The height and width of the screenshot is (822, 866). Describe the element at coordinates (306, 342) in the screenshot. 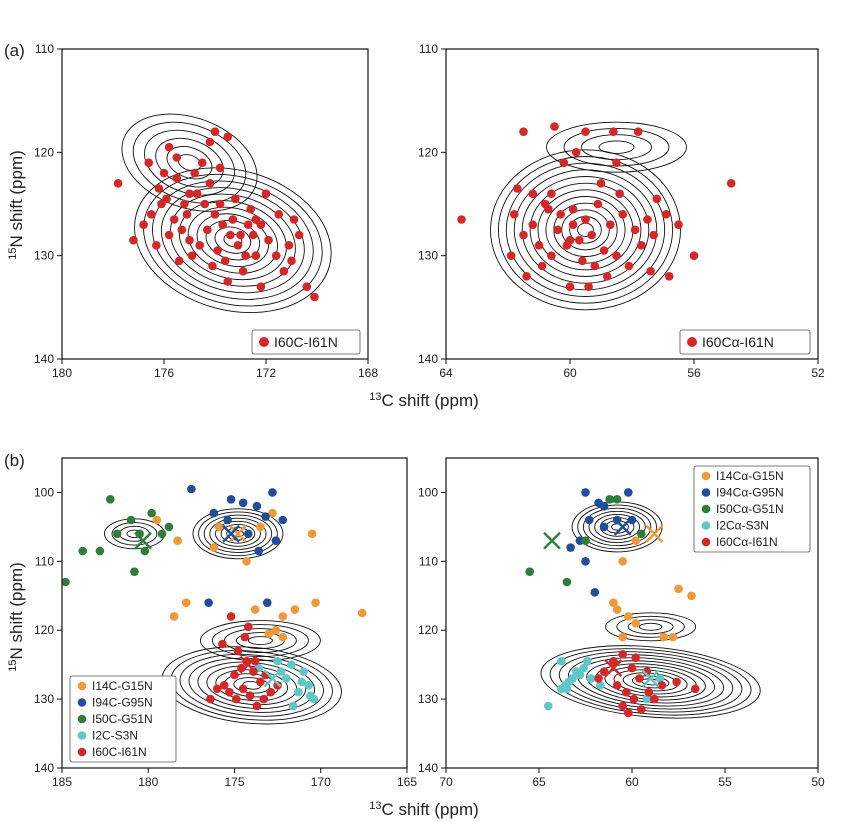

I see `legend: I60C-I61N` at that location.